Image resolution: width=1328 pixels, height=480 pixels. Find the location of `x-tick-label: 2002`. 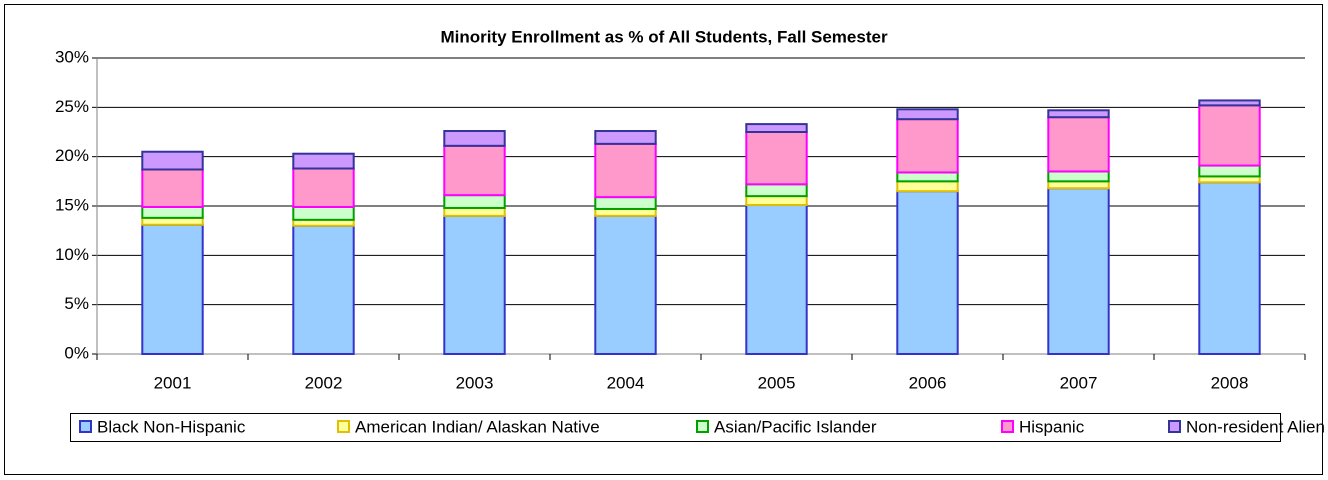

x-tick-label: 2002 is located at coordinates (324, 382).